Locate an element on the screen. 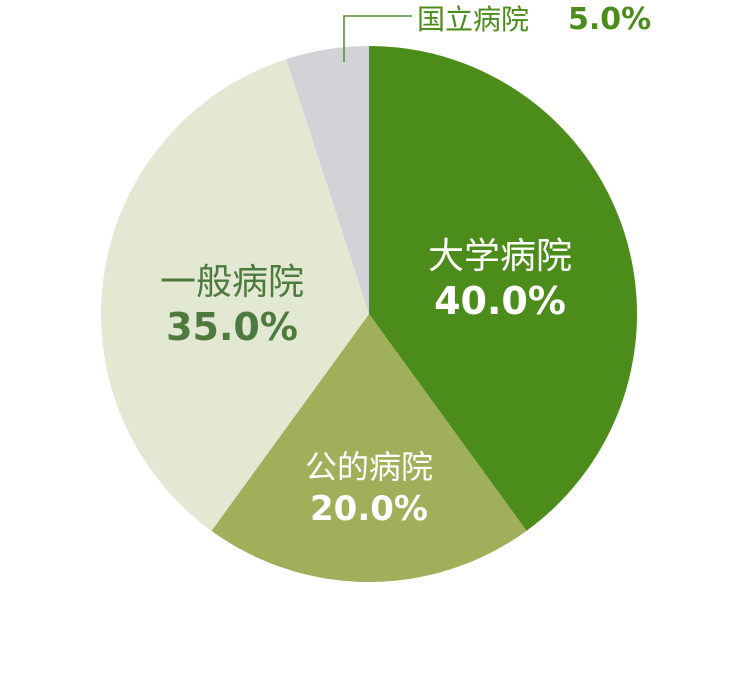 Image resolution: width=750 pixels, height=700 pixels. slice-category-label: 一般病院 is located at coordinates (232, 282).